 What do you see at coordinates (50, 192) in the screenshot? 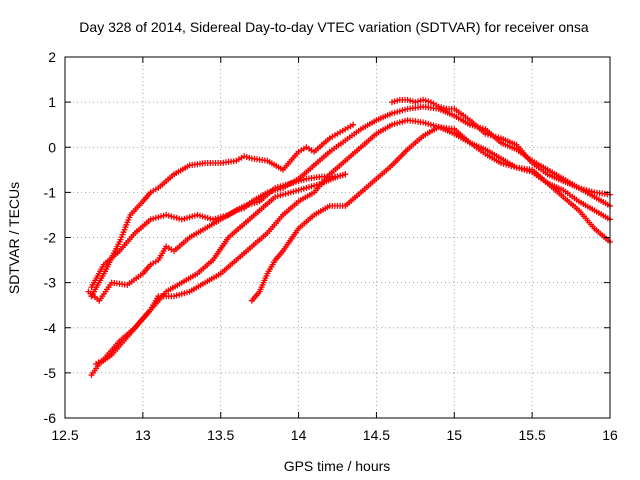
I see `y-tick-label: -1` at bounding box center [50, 192].